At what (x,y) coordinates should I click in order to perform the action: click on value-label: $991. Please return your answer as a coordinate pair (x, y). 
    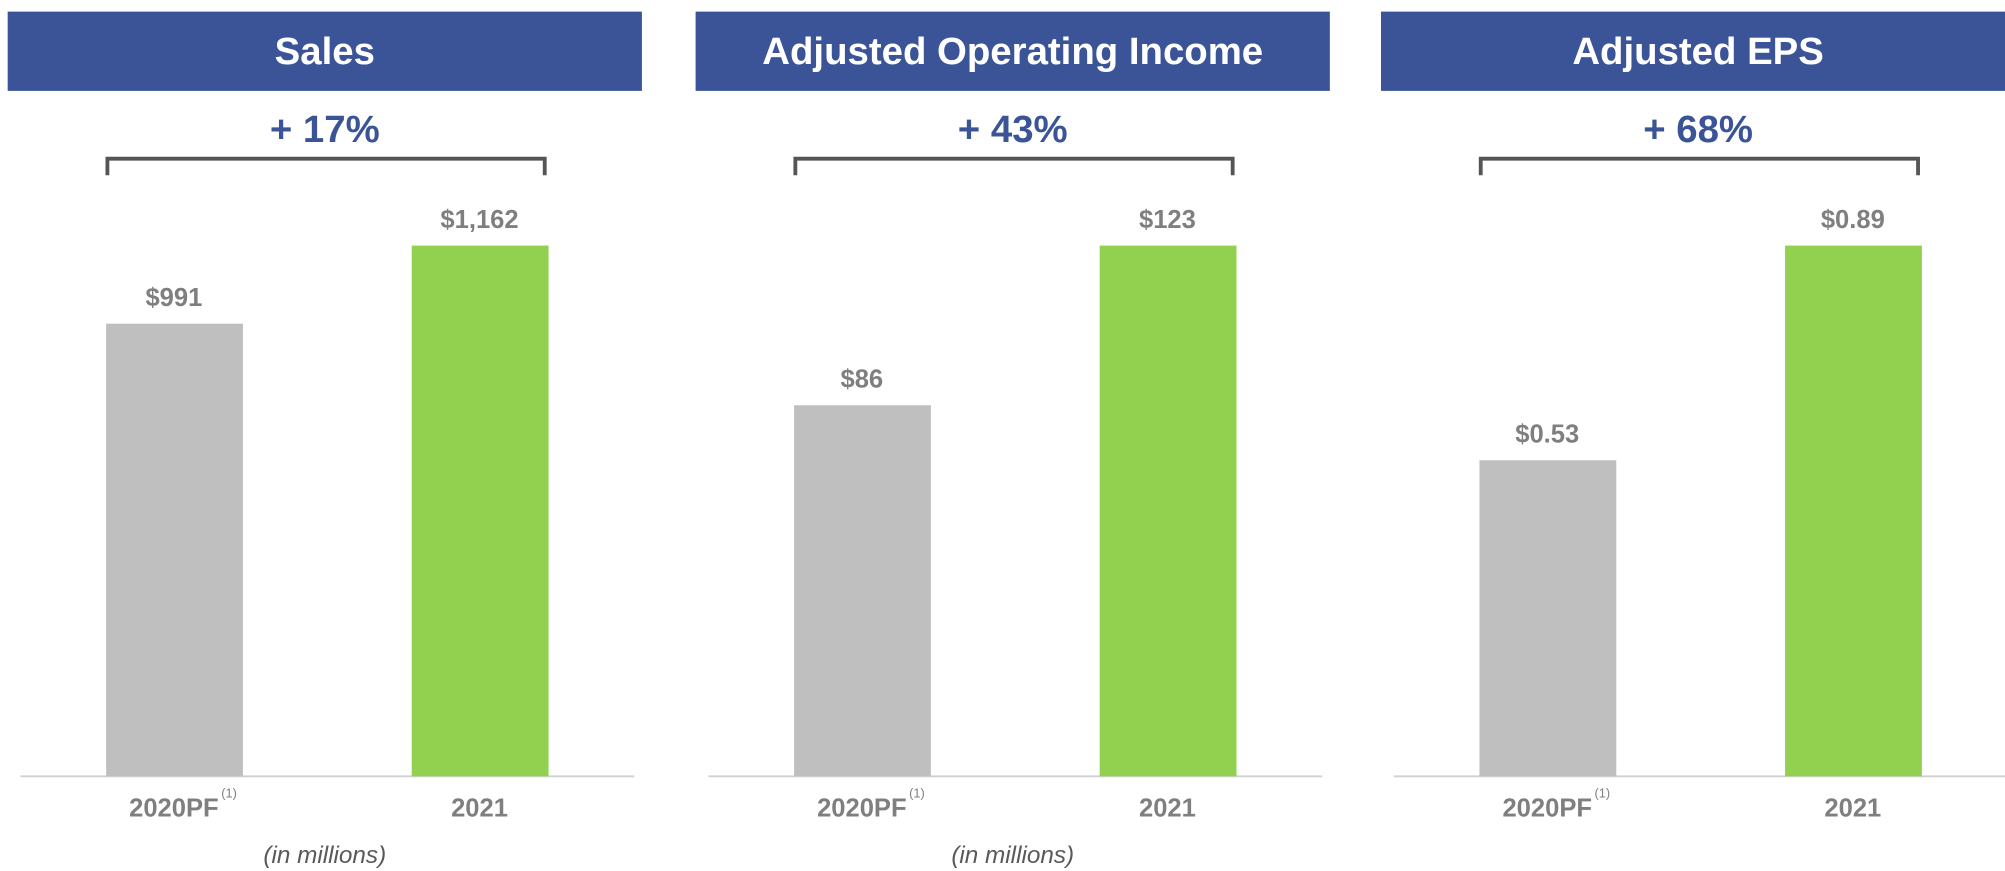
    Looking at the image, I should click on (173, 298).